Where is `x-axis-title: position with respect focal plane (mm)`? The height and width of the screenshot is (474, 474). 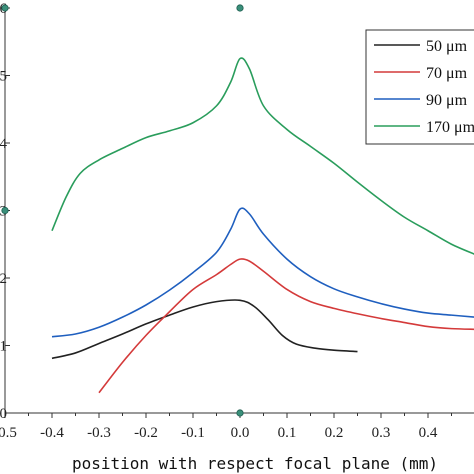
x-axis-title: position with respect focal plane (mm) is located at coordinates (255, 463).